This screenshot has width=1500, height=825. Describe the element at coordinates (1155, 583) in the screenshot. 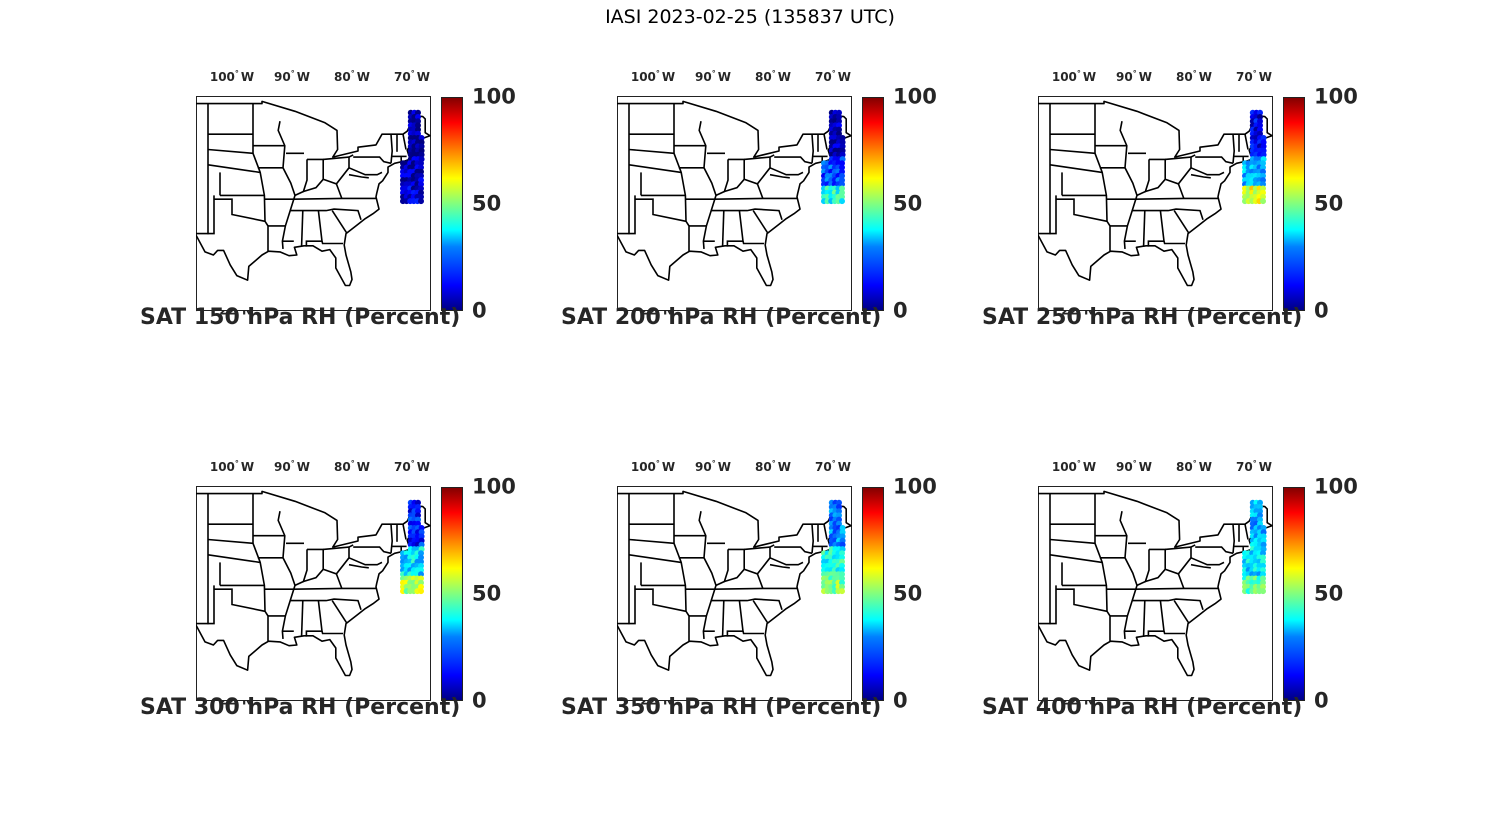

I see `coastline` at that location.